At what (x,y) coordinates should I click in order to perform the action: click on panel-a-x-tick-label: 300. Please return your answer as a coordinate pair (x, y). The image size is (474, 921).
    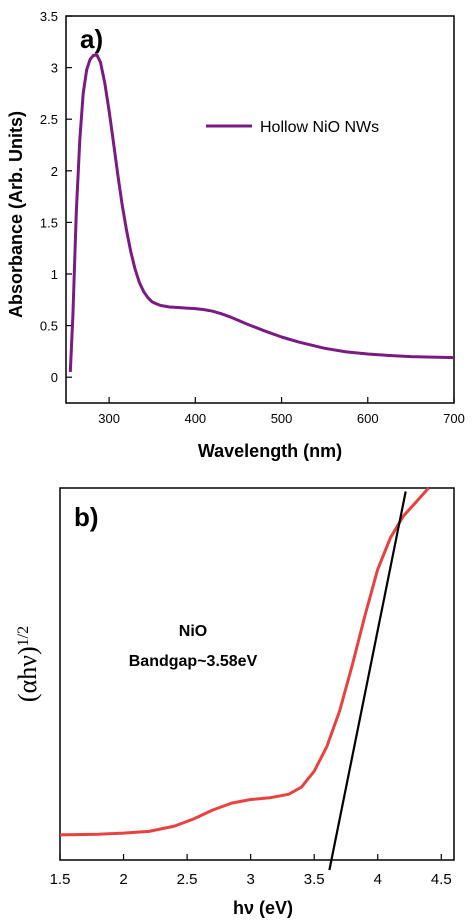
    Looking at the image, I should click on (109, 418).